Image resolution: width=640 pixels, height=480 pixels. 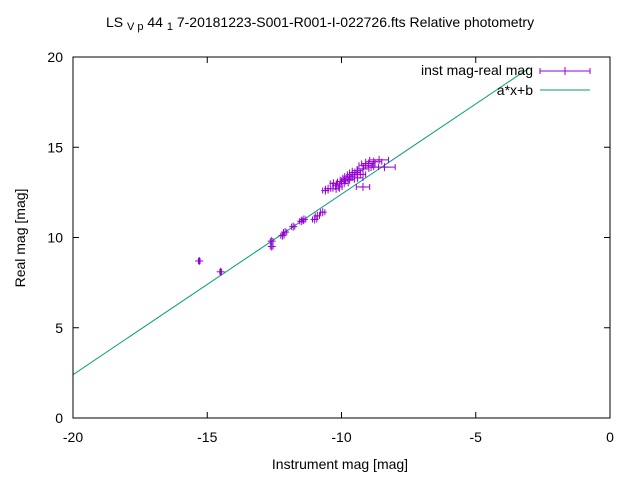 I want to click on y-tick-label: 15, so click(x=55, y=147).